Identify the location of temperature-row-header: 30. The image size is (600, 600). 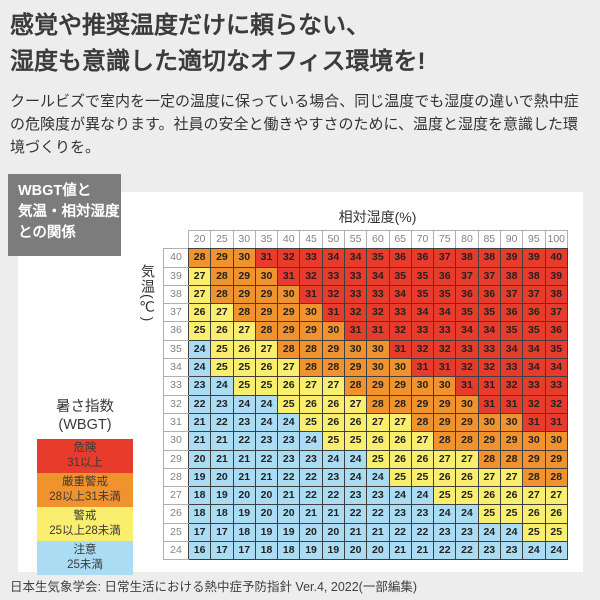
(176, 441).